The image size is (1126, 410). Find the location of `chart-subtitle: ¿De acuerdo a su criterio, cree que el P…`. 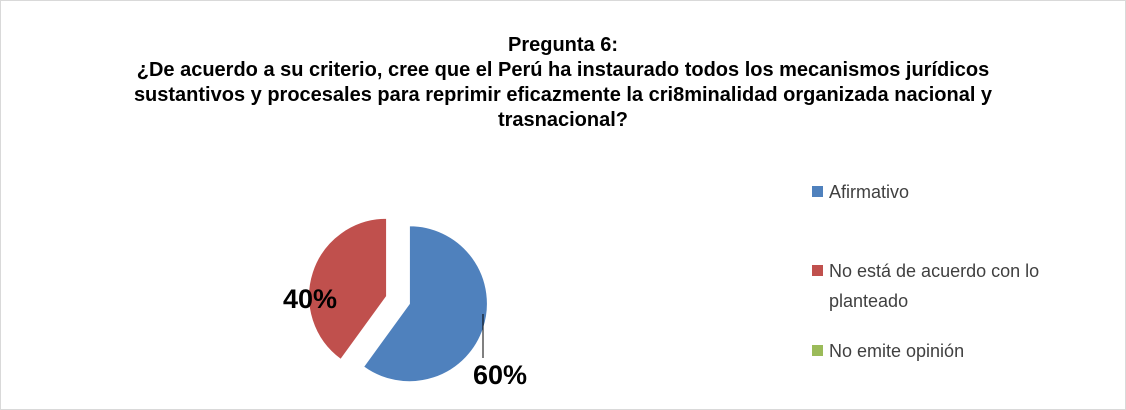

chart-subtitle: ¿De acuerdo a su criterio, cree que el P… is located at coordinates (563, 95).